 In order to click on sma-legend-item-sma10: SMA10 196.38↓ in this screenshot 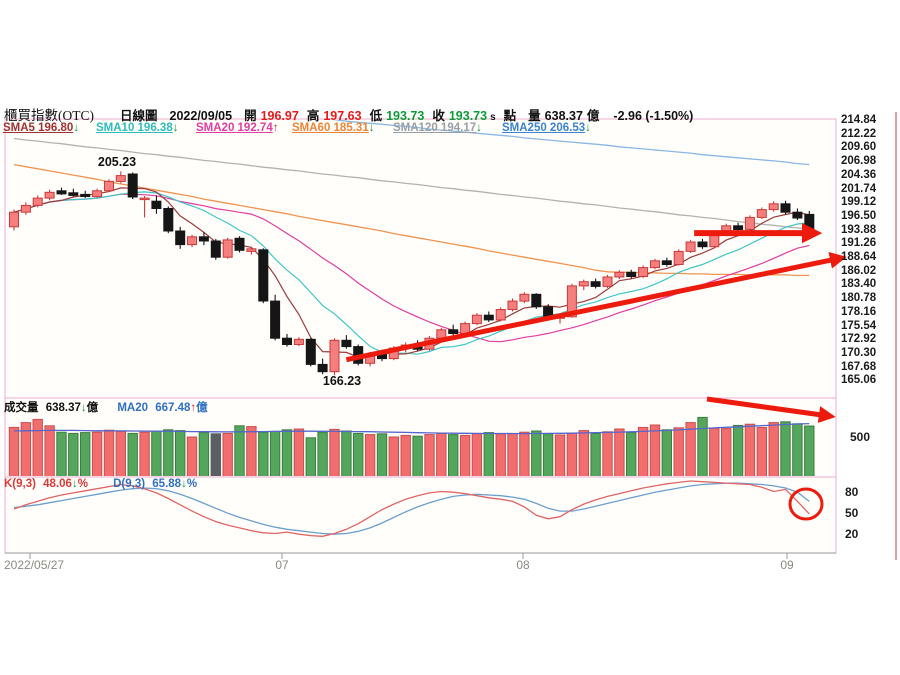, I will do `click(137, 128)`.